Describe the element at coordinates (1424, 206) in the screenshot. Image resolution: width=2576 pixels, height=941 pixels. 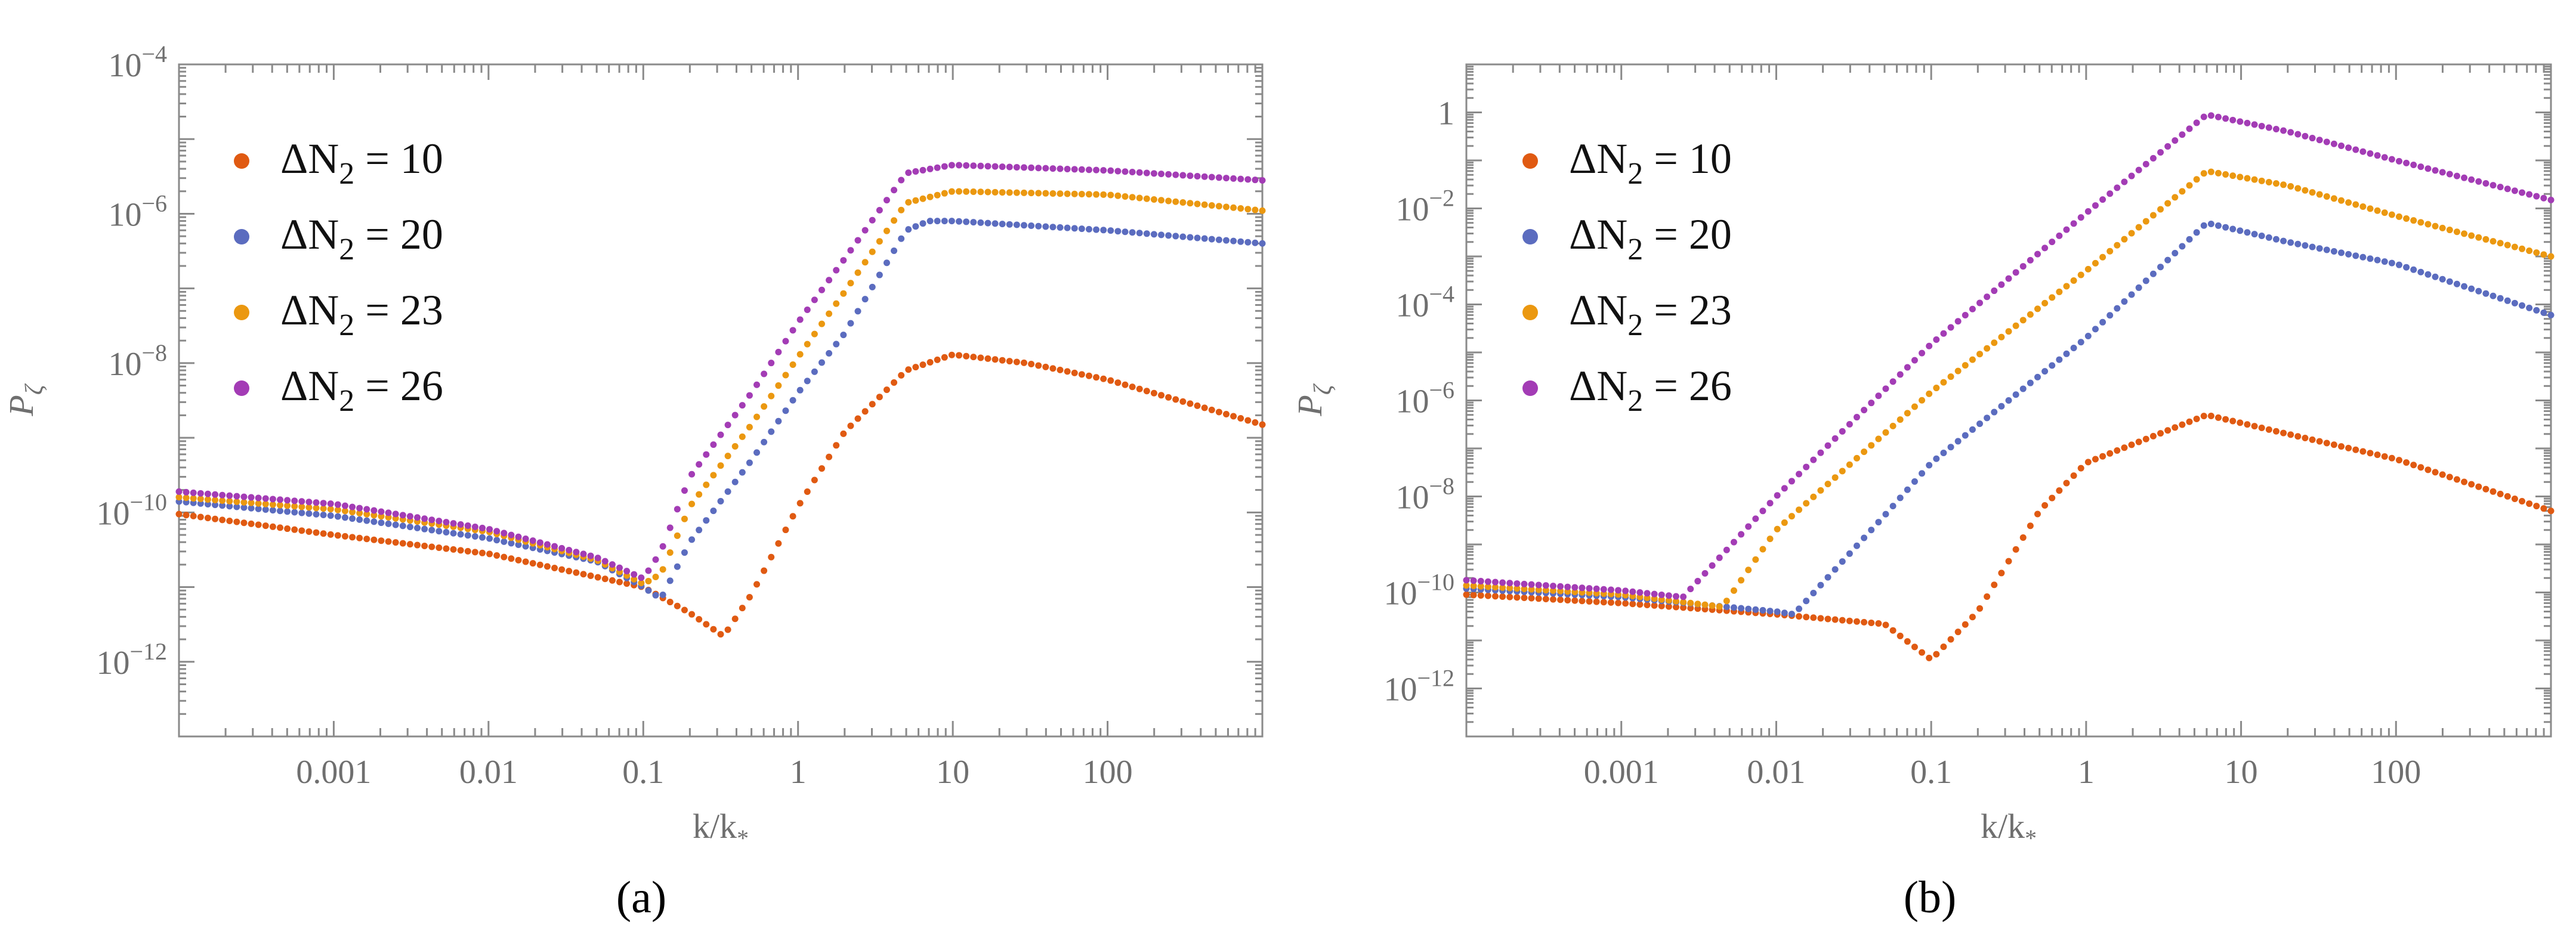
I see `y-tick-label: 10−2` at that location.